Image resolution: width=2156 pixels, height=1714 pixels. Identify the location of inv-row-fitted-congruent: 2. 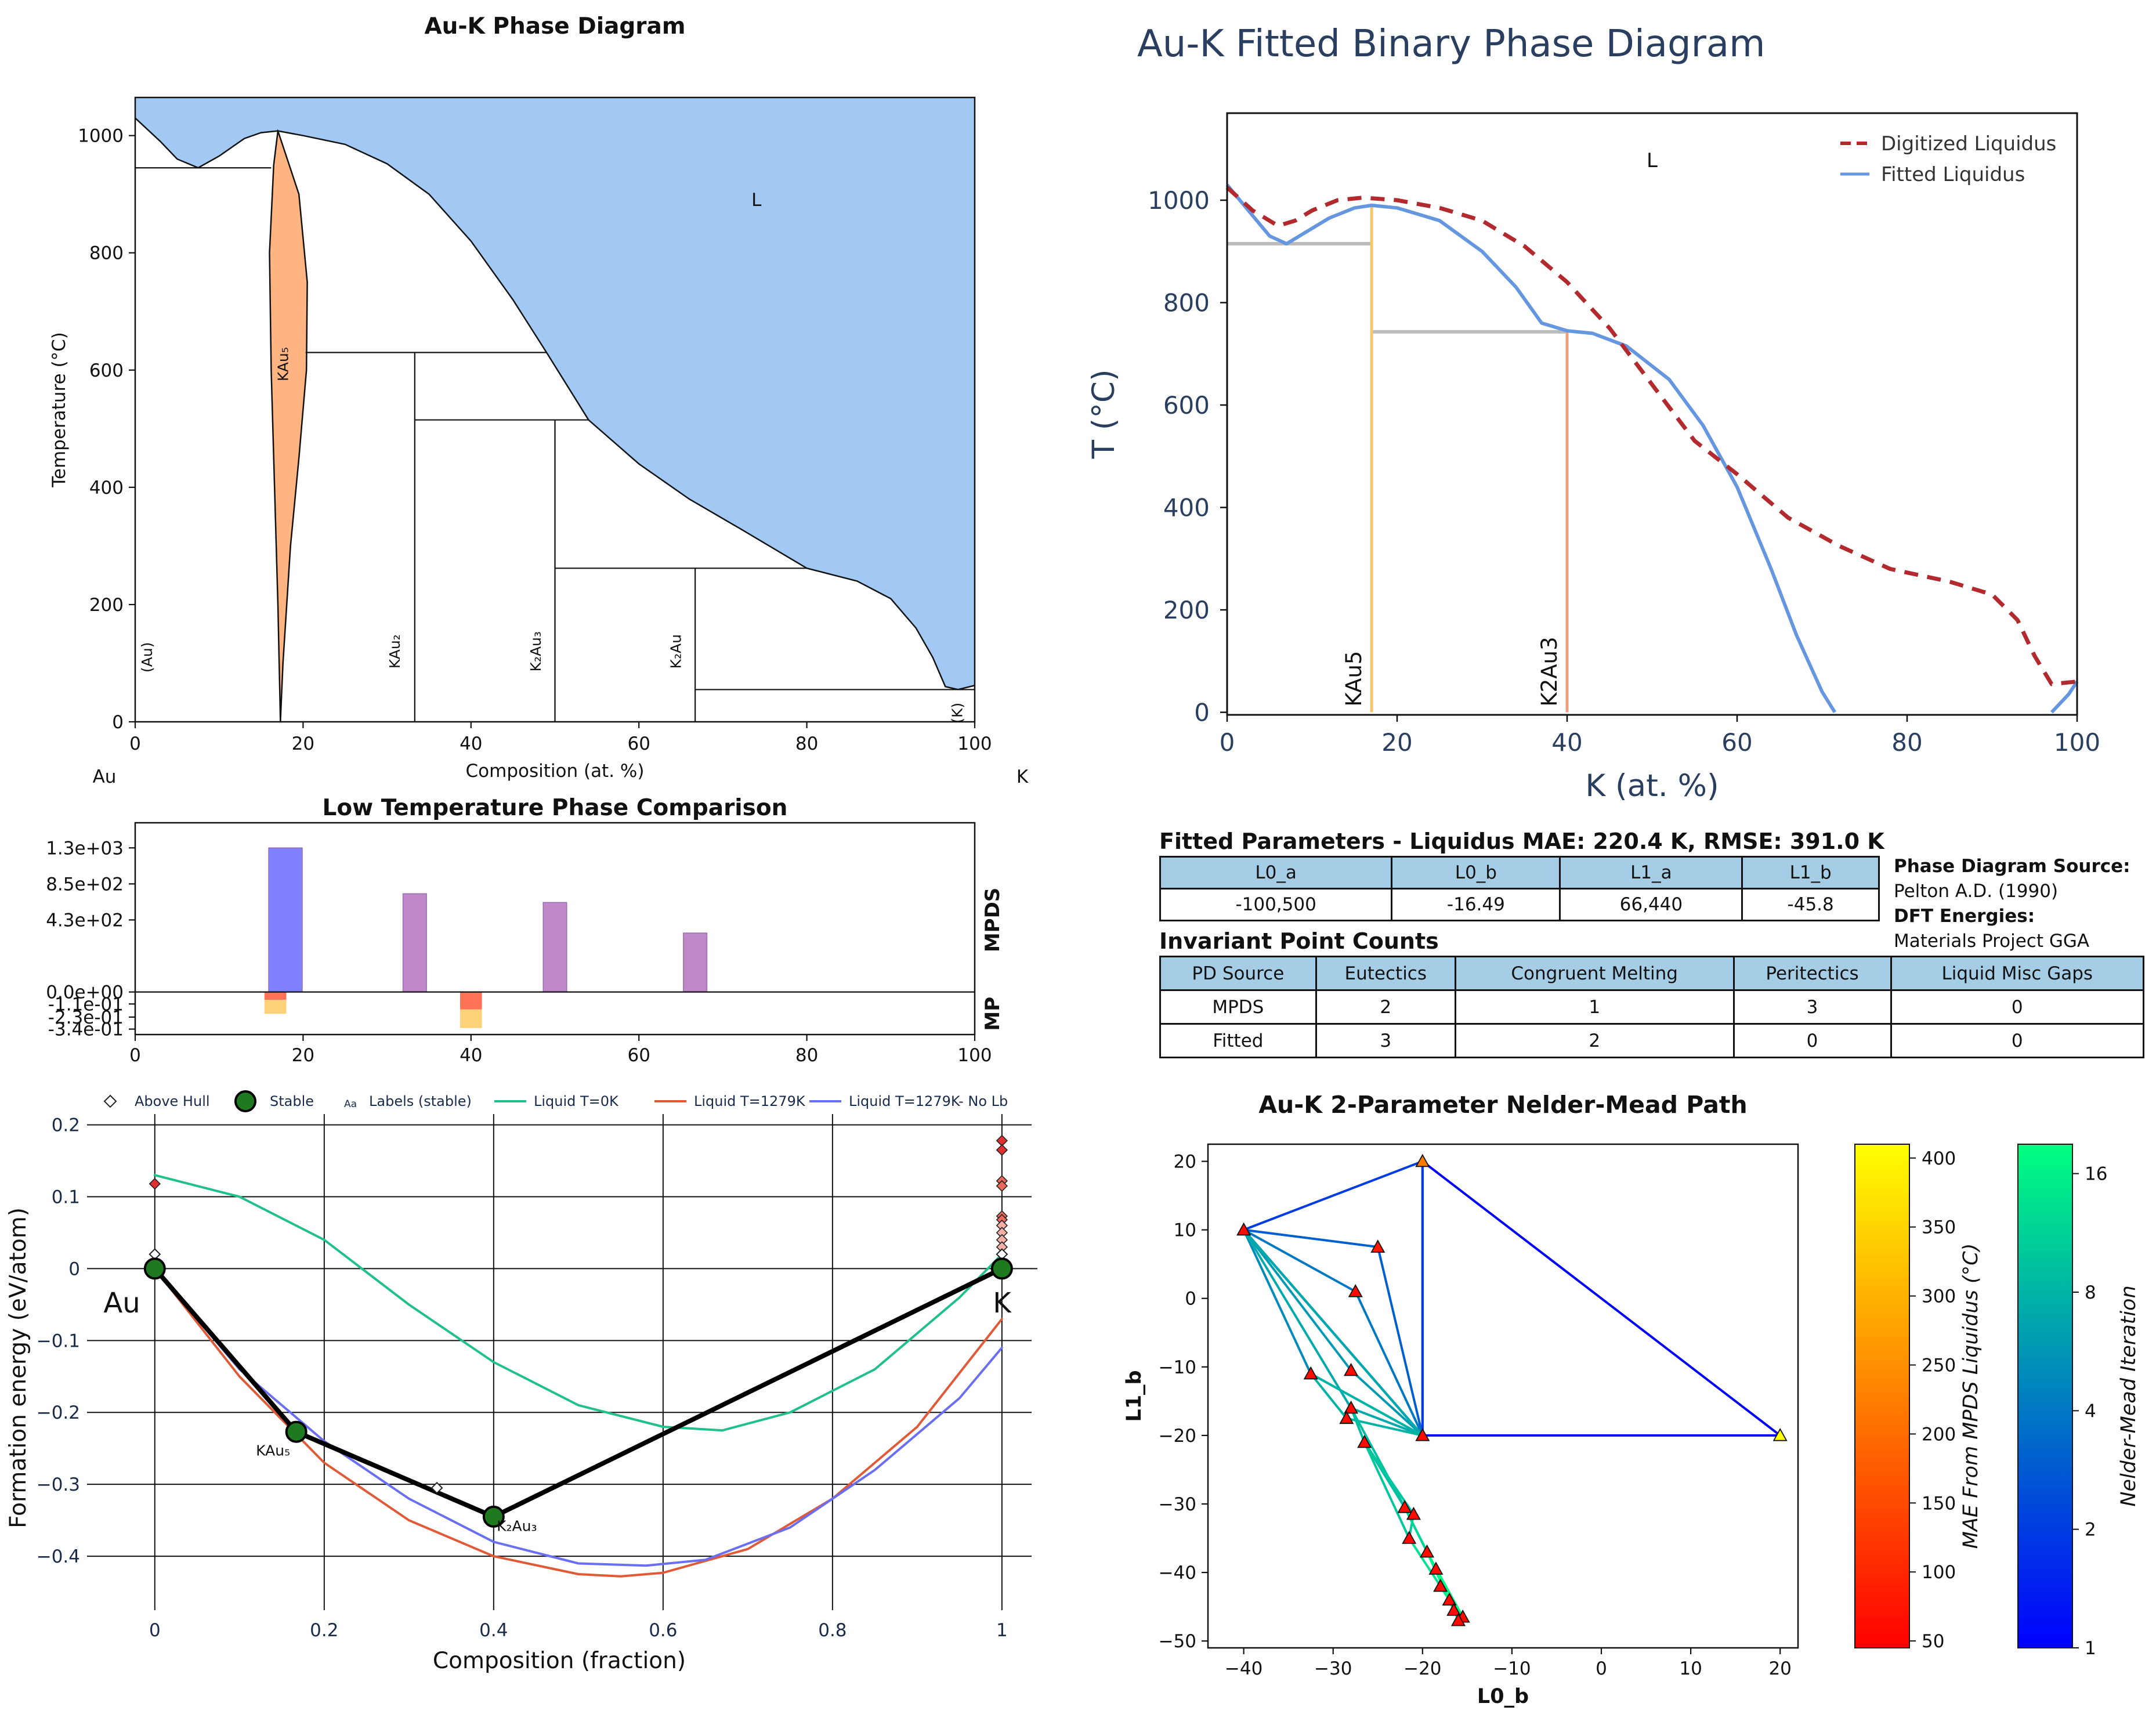
(1594, 1040).